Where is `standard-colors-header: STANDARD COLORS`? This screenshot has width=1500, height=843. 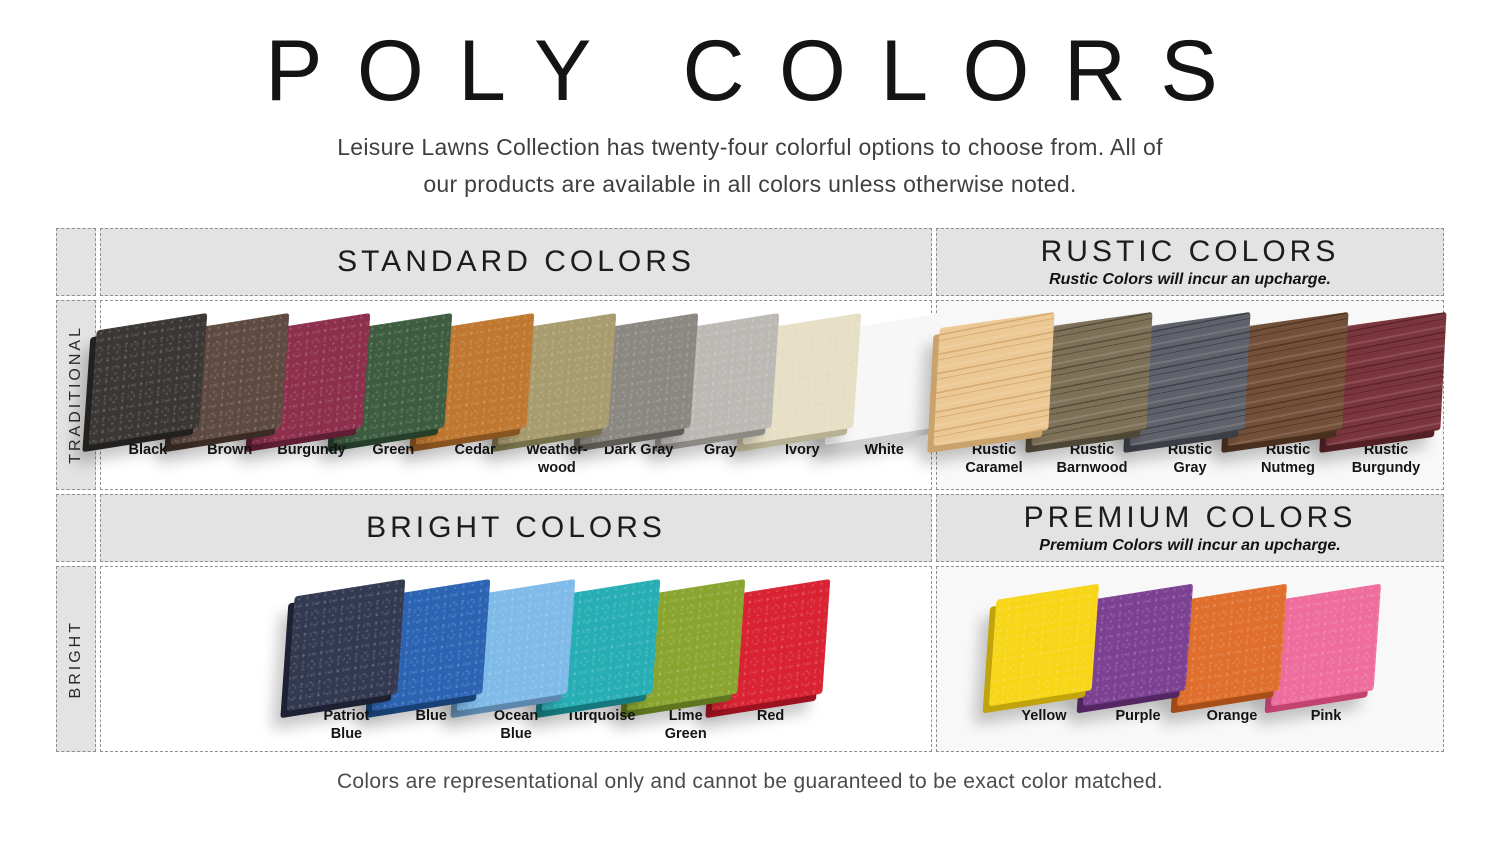 standard-colors-header: STANDARD COLORS is located at coordinates (516, 261).